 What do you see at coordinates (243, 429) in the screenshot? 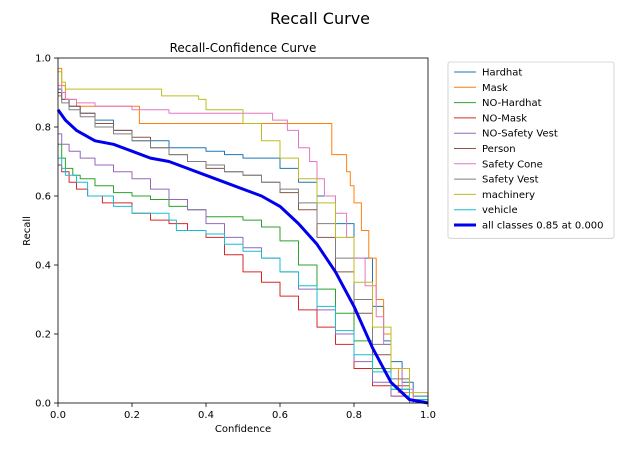
I see `x-axis-label: Confidence` at bounding box center [243, 429].